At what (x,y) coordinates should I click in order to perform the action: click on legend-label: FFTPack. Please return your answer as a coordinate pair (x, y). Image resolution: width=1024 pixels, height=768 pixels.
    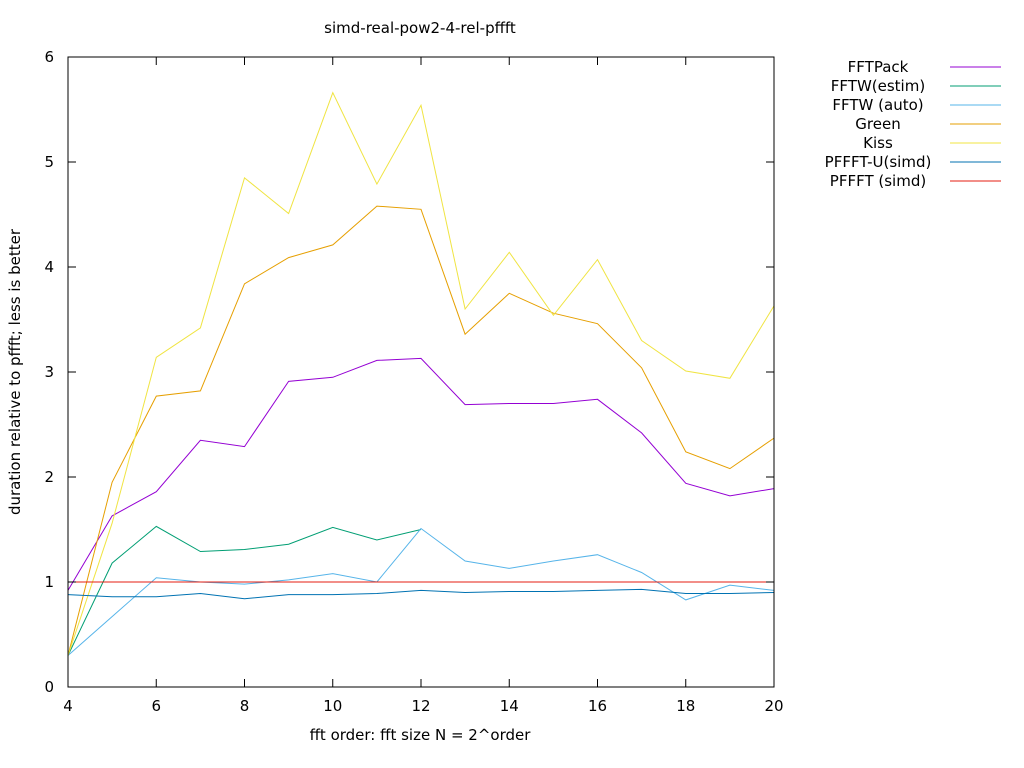
    Looking at the image, I should click on (878, 67).